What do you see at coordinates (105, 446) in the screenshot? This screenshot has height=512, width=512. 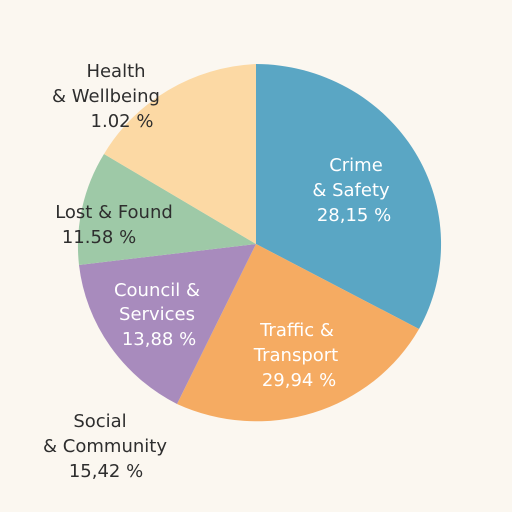 I see `label-social-community-line2: & Community` at bounding box center [105, 446].